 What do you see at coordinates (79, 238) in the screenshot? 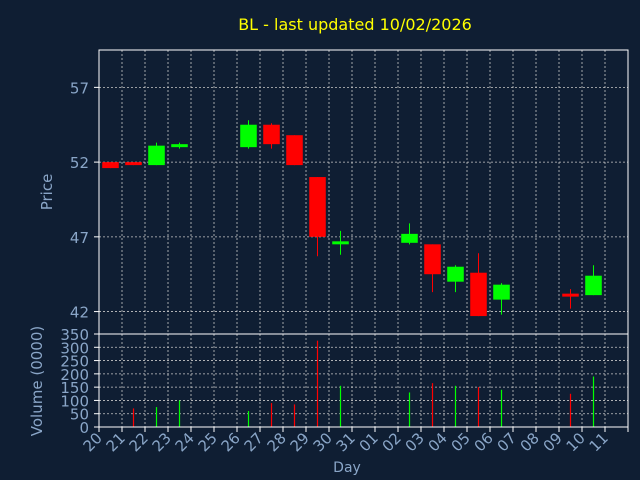
I see `price-tick-label: 47` at bounding box center [79, 238].